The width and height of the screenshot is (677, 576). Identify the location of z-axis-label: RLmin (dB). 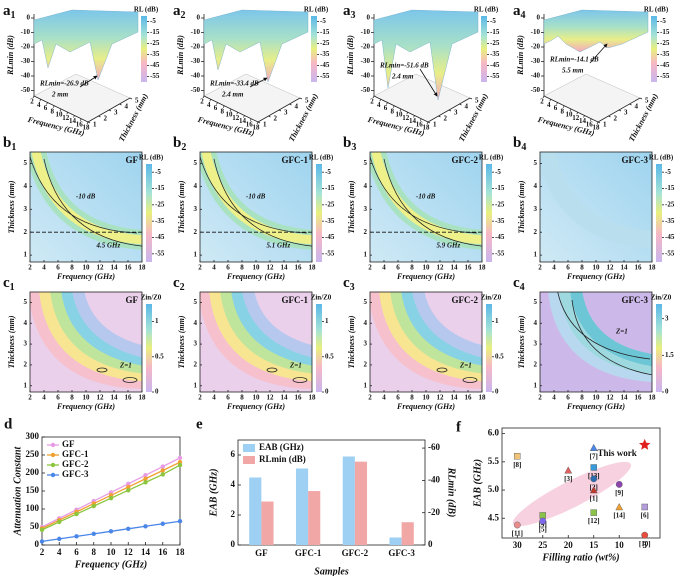
(10, 55).